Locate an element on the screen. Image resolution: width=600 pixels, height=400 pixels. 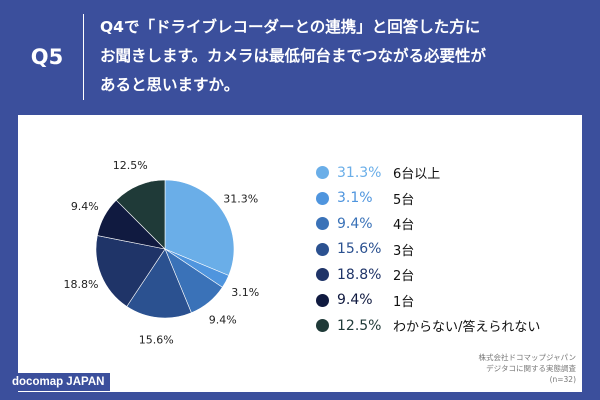
legend-percent: 15.6% is located at coordinates (359, 249).